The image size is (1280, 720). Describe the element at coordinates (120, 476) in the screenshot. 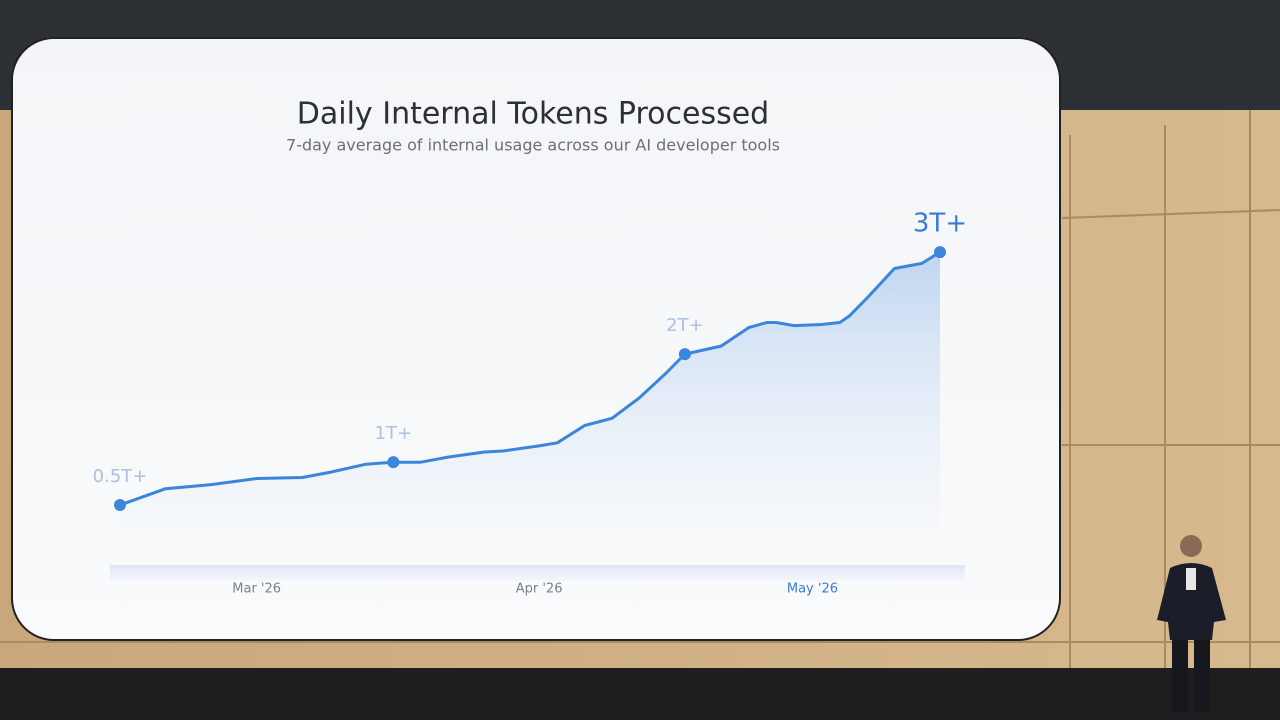

I see `value-label: 0.5T+` at that location.